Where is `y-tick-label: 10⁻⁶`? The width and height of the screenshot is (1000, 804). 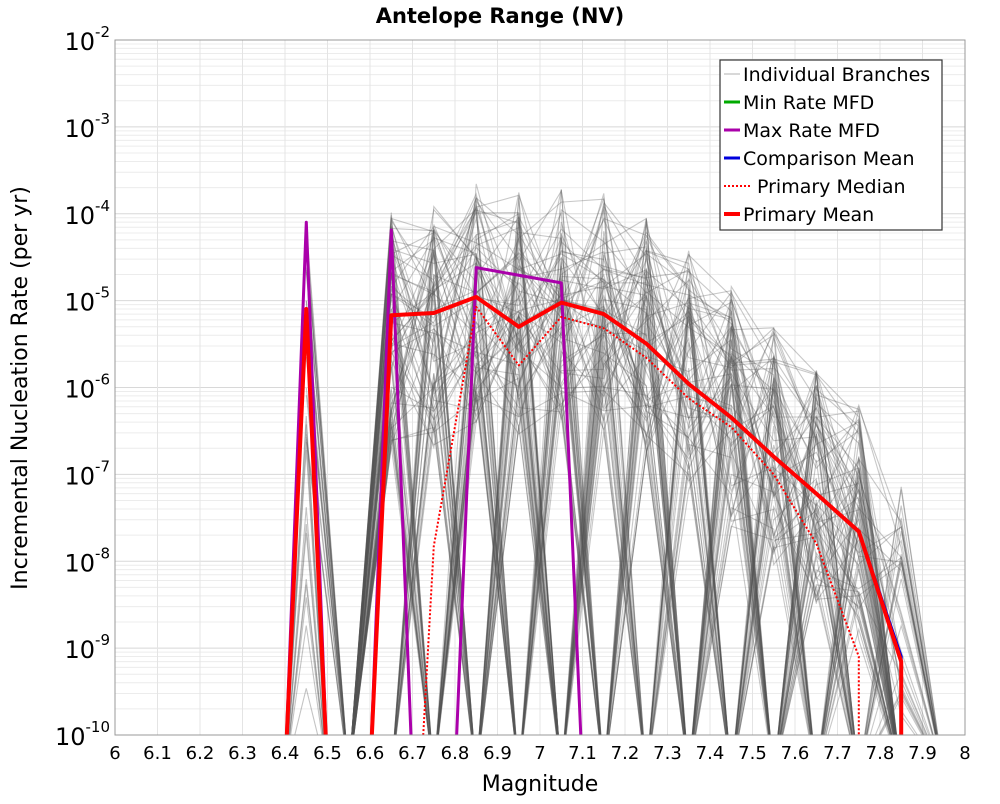
y-tick-label: 10⁻⁶ is located at coordinates (87, 387).